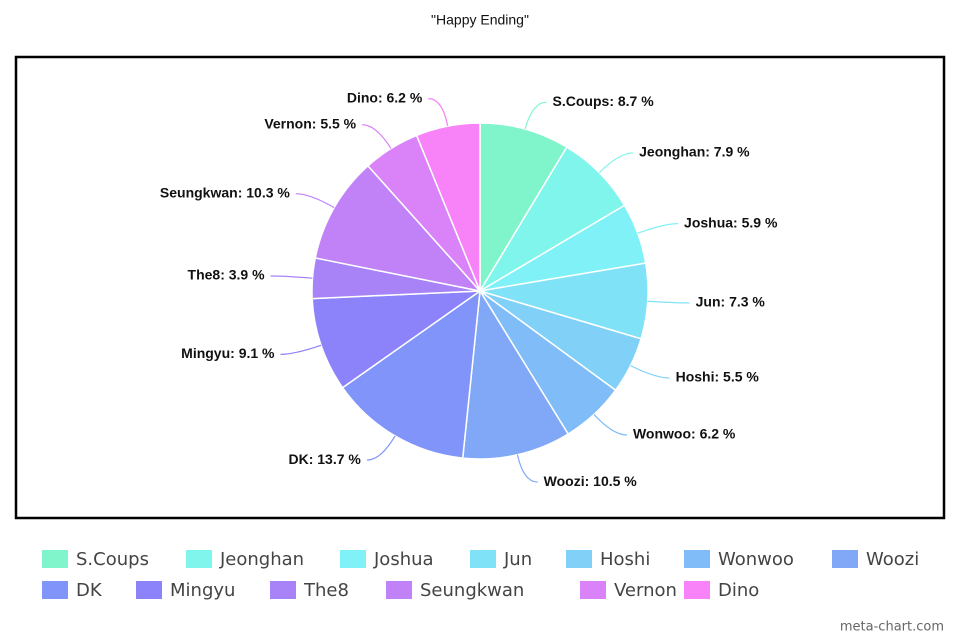 This screenshot has height=644, width=960. What do you see at coordinates (112, 559) in the screenshot?
I see `legend-label: S.Coups` at bounding box center [112, 559].